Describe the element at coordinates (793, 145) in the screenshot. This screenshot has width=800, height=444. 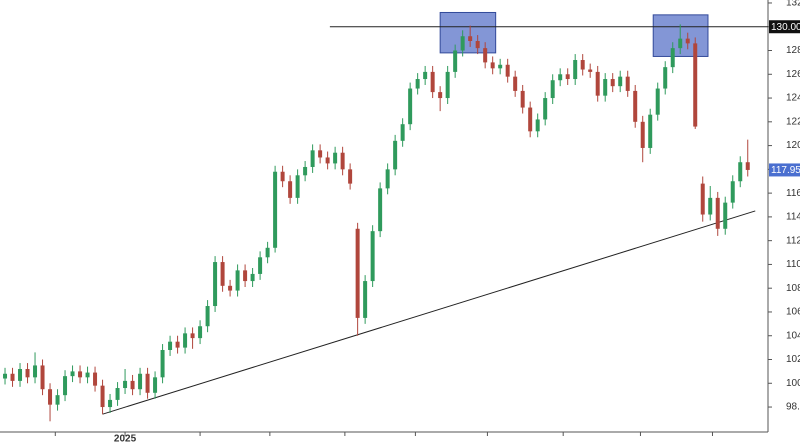
I see `y-tick-label: 120.00` at that location.